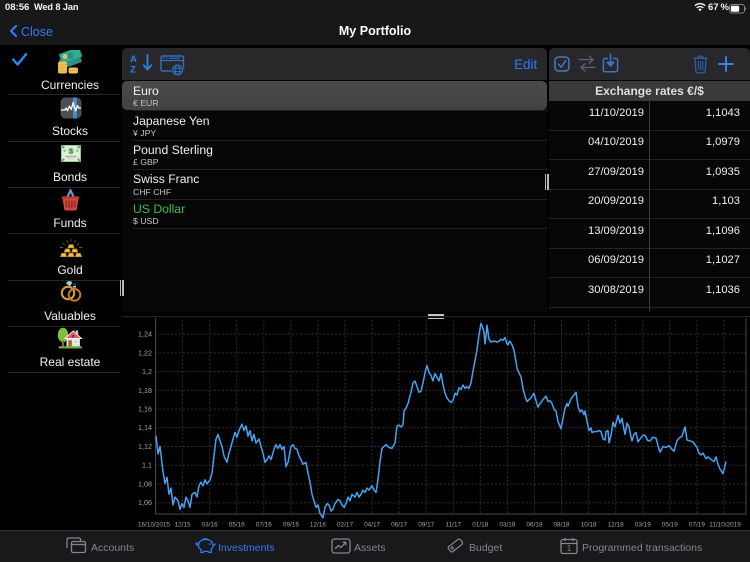 This screenshot has height=562, width=750. Describe the element at coordinates (145, 483) in the screenshot. I see `svg-text: 1,08` at that location.